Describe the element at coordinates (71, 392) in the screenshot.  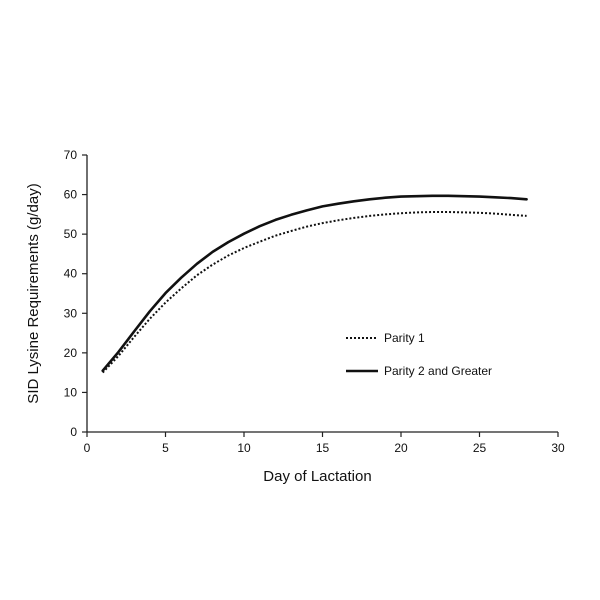
I see `y-tick-label: 10` at that location.